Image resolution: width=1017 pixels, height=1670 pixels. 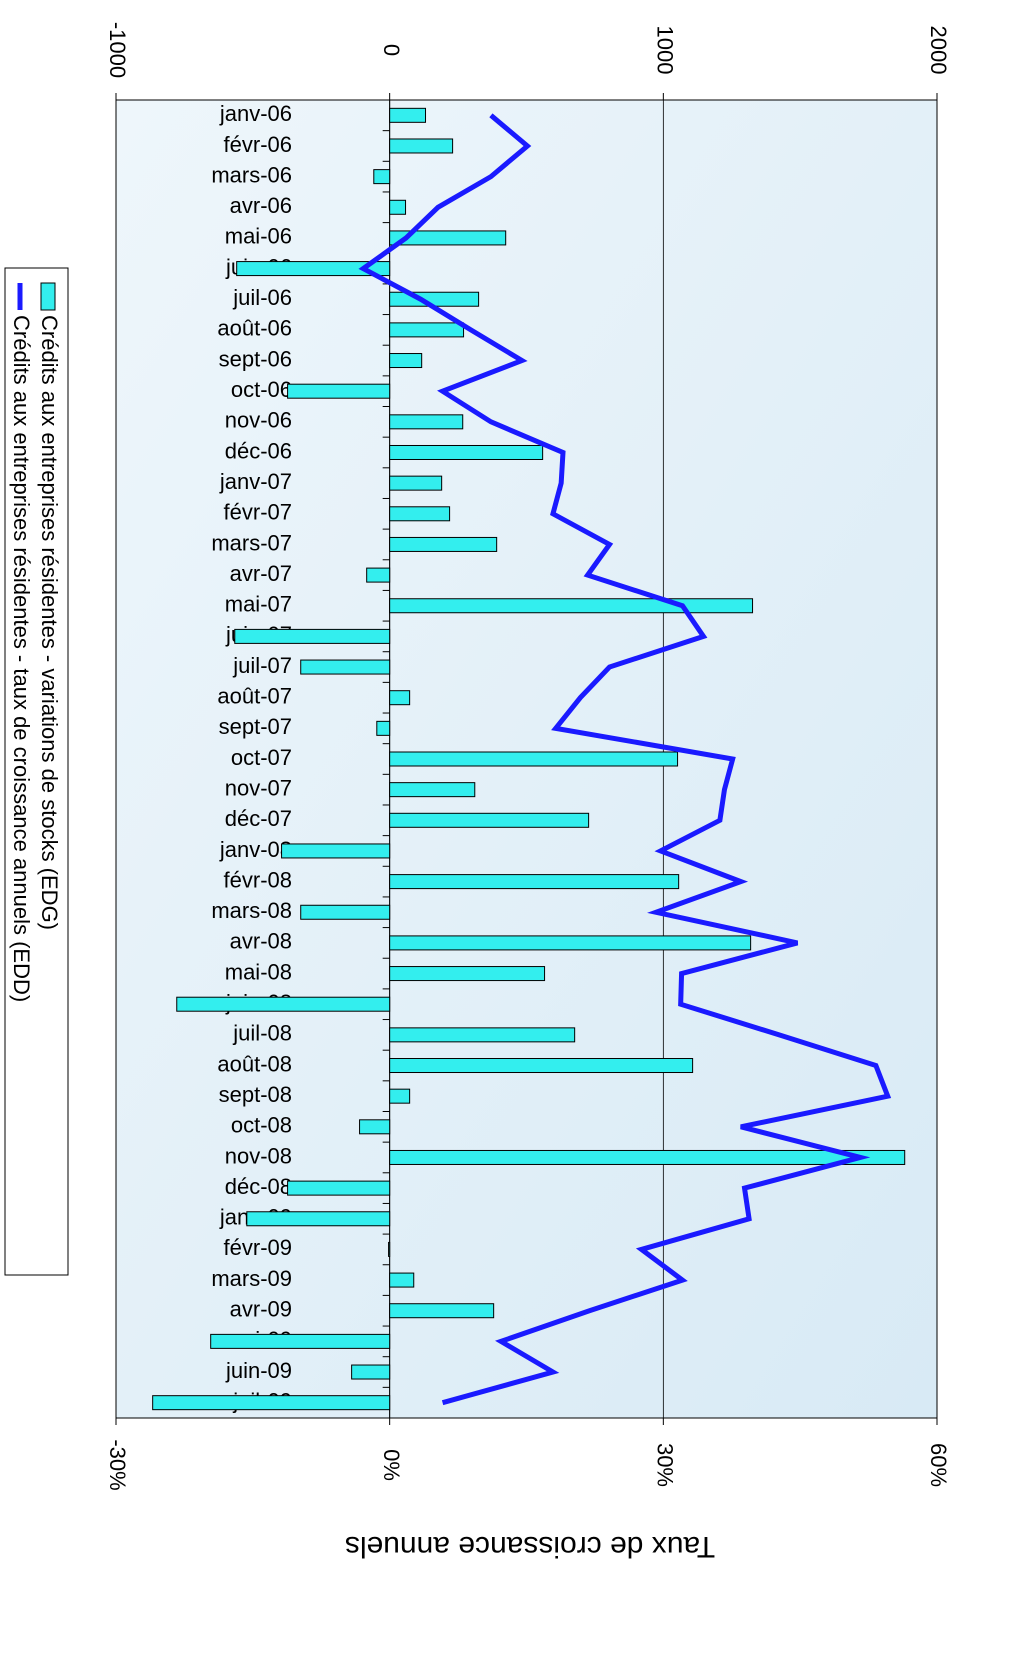 What do you see at coordinates (251, 910) in the screenshot?
I see `y-tick-label: mars-08` at bounding box center [251, 910].